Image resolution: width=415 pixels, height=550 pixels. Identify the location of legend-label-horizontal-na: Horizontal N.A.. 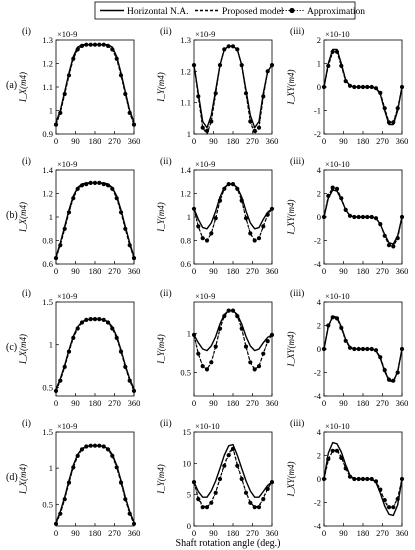
(157, 12).